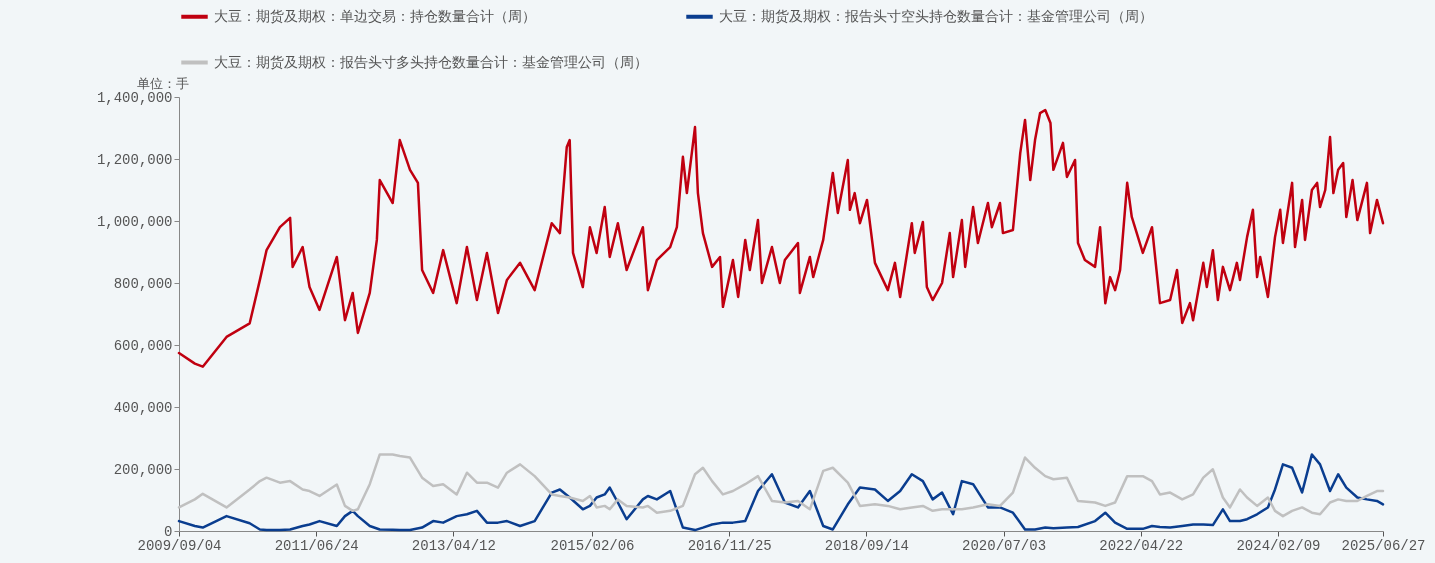 This screenshot has width=1435, height=563. I want to click on y-tick-label: 1,000,000, so click(134, 221).